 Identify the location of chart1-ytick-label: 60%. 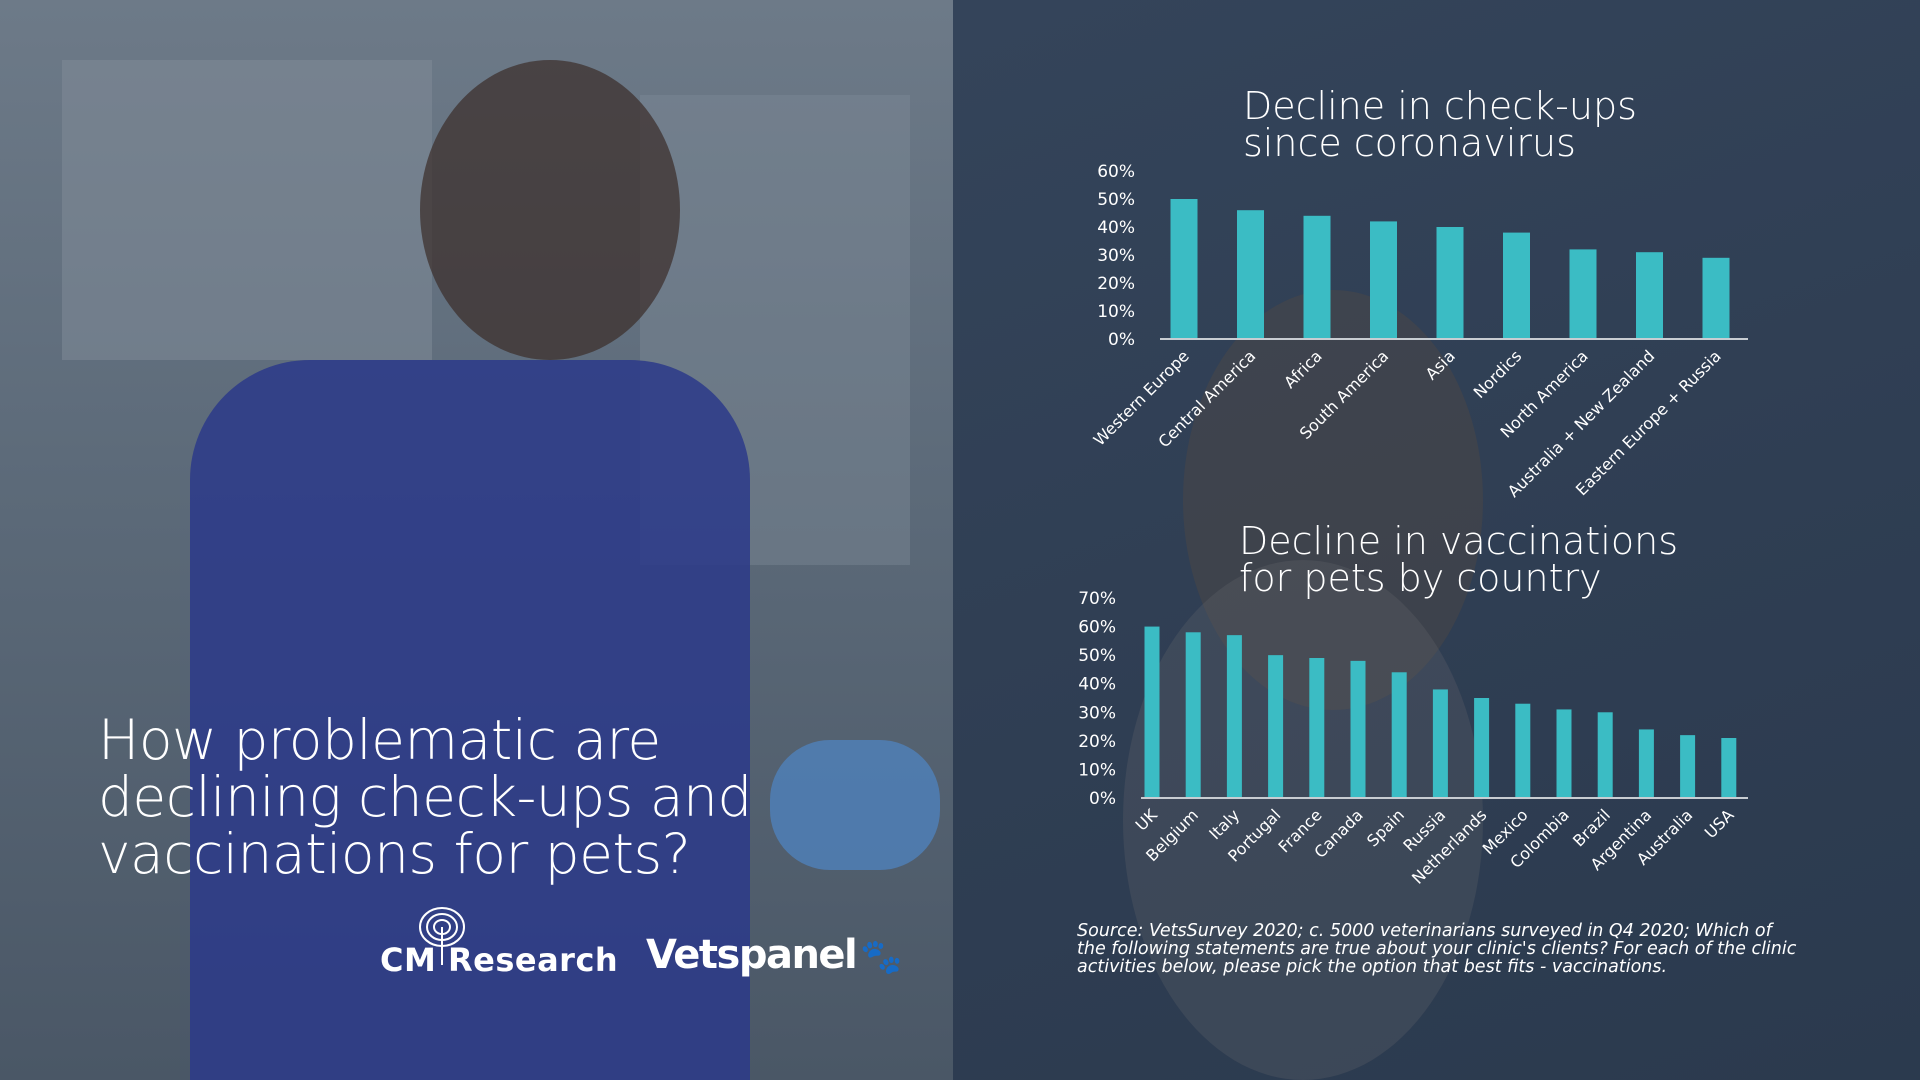
(1116, 172).